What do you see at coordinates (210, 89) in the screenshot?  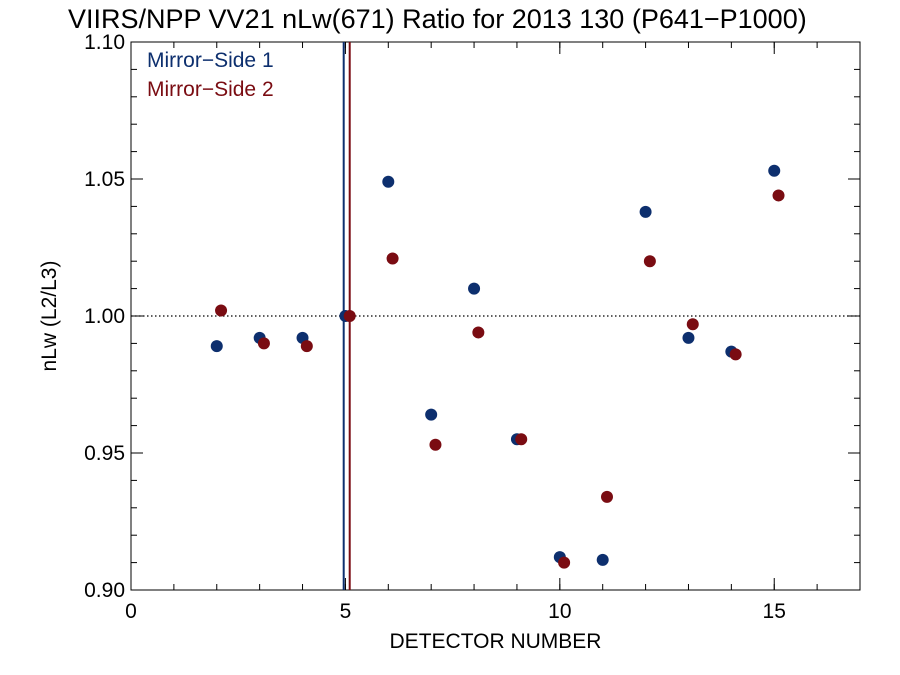 I see `legend-entry-mirror-side-2: Mirror−Side 2` at bounding box center [210, 89].